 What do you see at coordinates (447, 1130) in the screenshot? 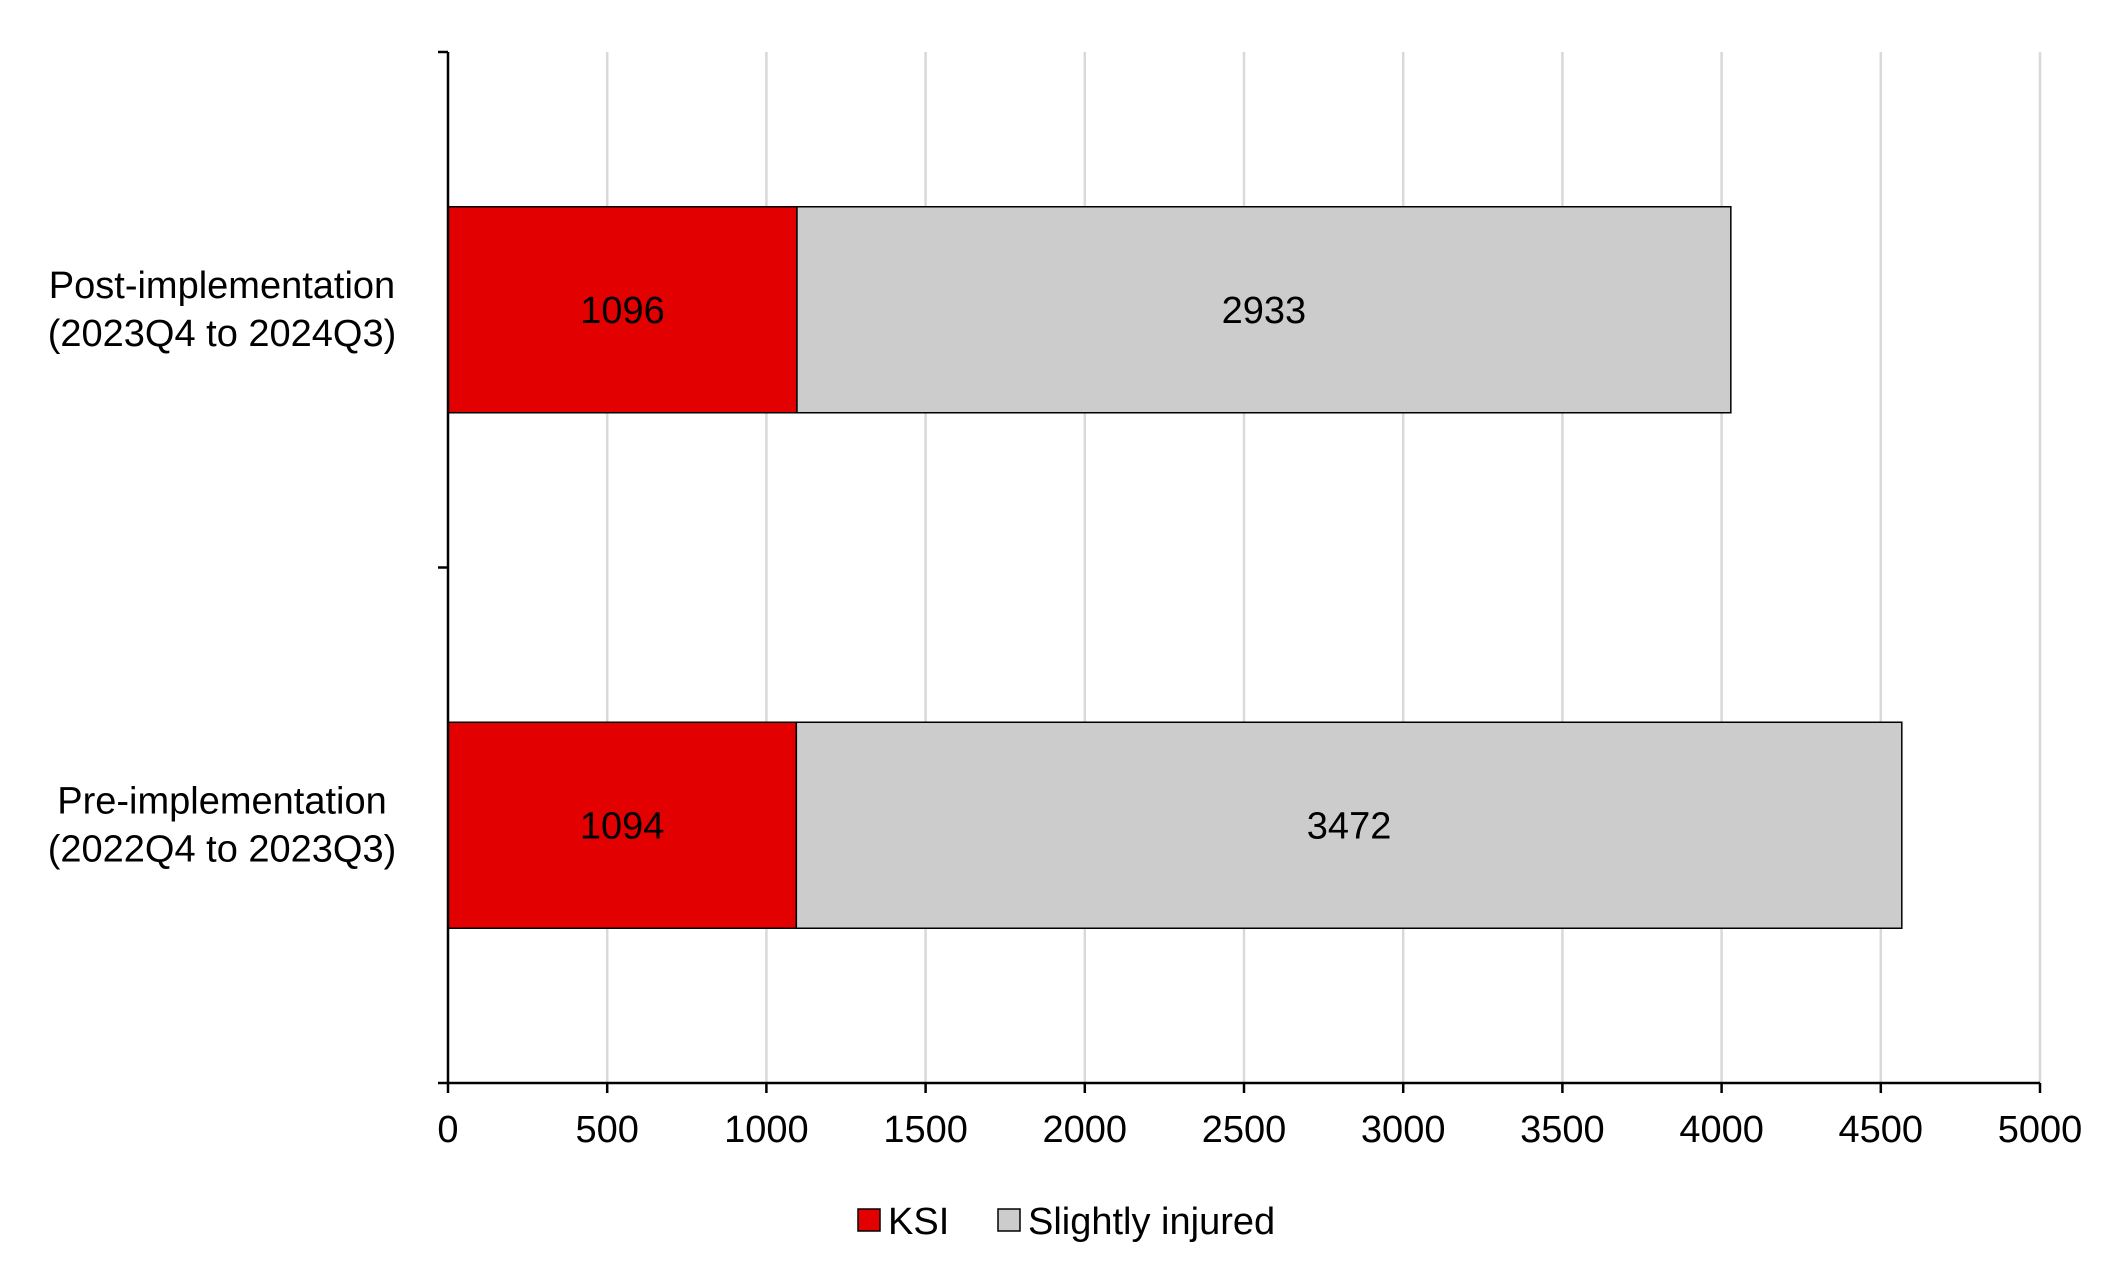
I see `x-tick-label: 0` at bounding box center [447, 1130].